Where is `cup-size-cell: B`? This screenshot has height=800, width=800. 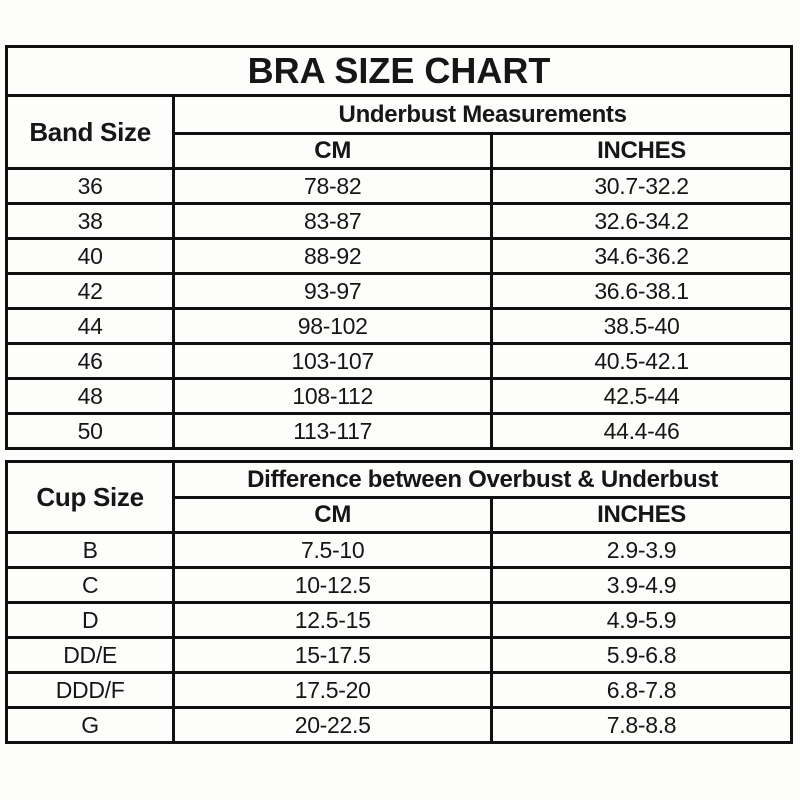
cup-size-cell: B is located at coordinates (90, 550).